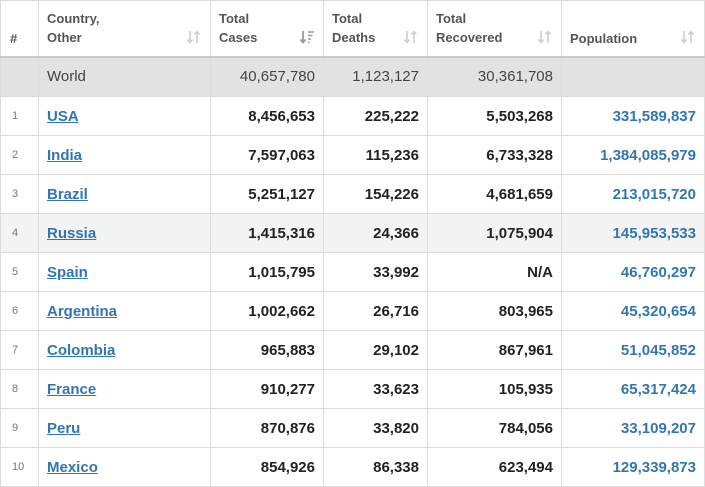  Describe the element at coordinates (238, 37) in the screenshot. I see `header-cases-line2: Cases` at that location.